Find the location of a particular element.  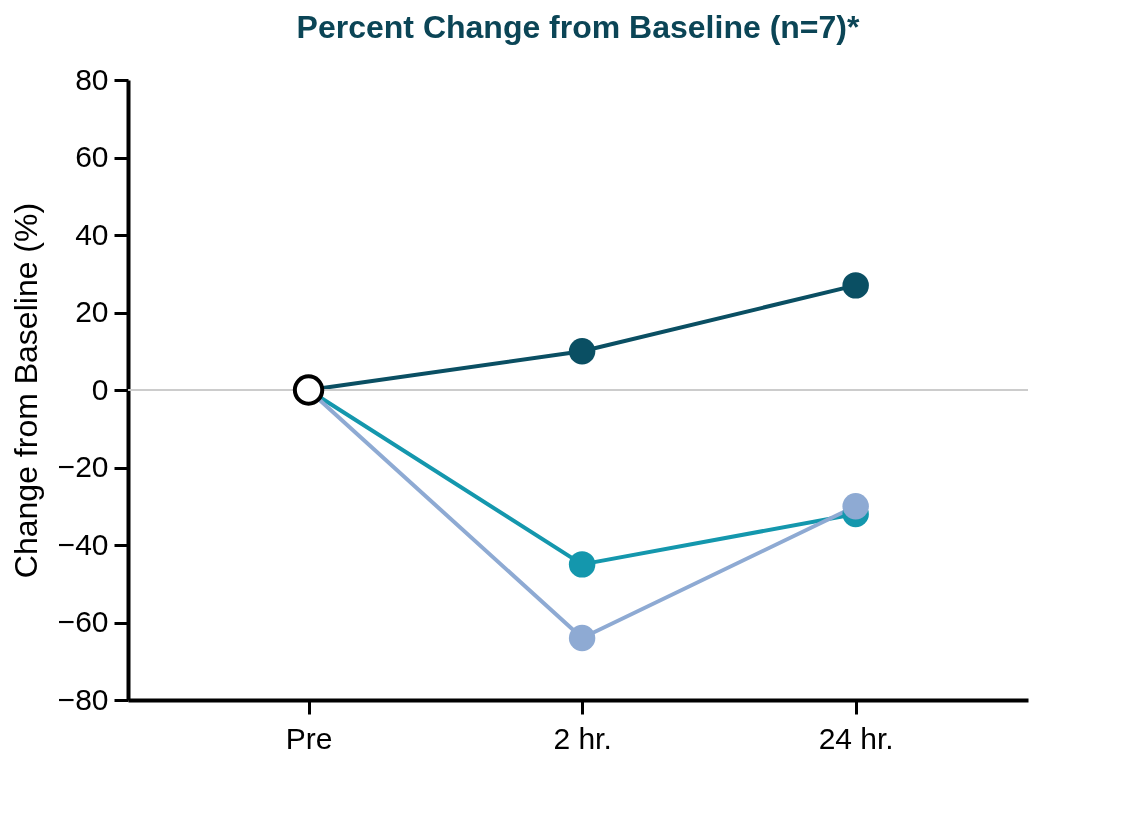

y-tick-label: −60 is located at coordinates (83, 621).